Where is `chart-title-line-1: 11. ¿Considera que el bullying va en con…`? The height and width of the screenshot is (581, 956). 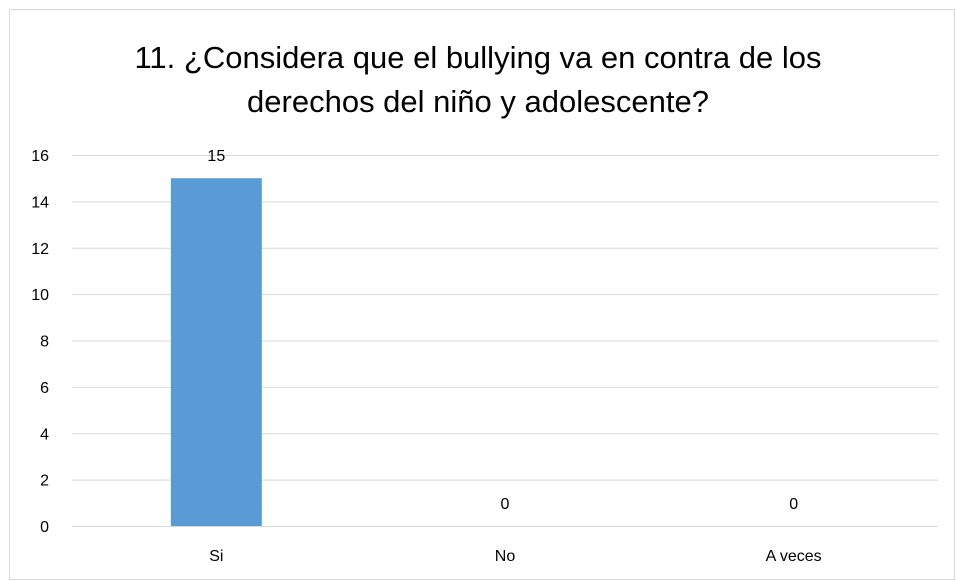 chart-title-line-1: 11. ¿Considera que el bullying va en con… is located at coordinates (478, 57).